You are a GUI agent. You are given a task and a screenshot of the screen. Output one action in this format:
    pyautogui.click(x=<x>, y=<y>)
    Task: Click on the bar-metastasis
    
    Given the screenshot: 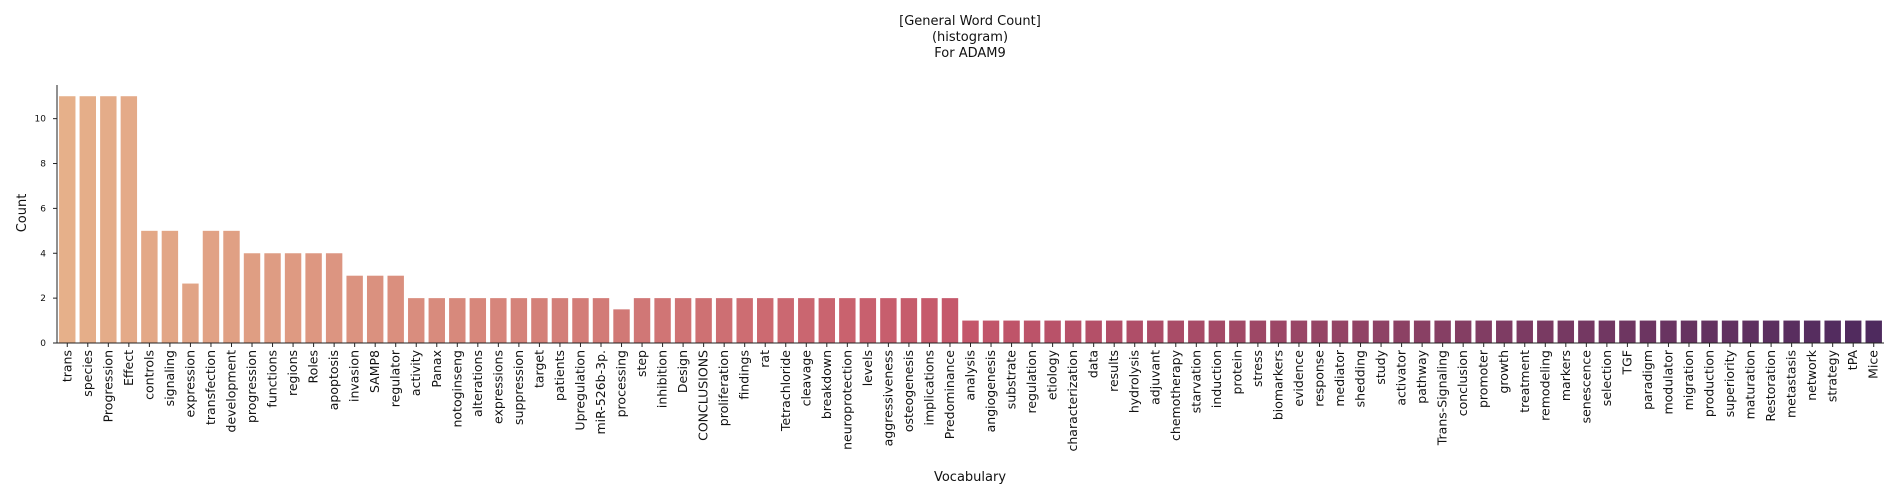 What is the action you would take?
    pyautogui.click(x=1791, y=331)
    